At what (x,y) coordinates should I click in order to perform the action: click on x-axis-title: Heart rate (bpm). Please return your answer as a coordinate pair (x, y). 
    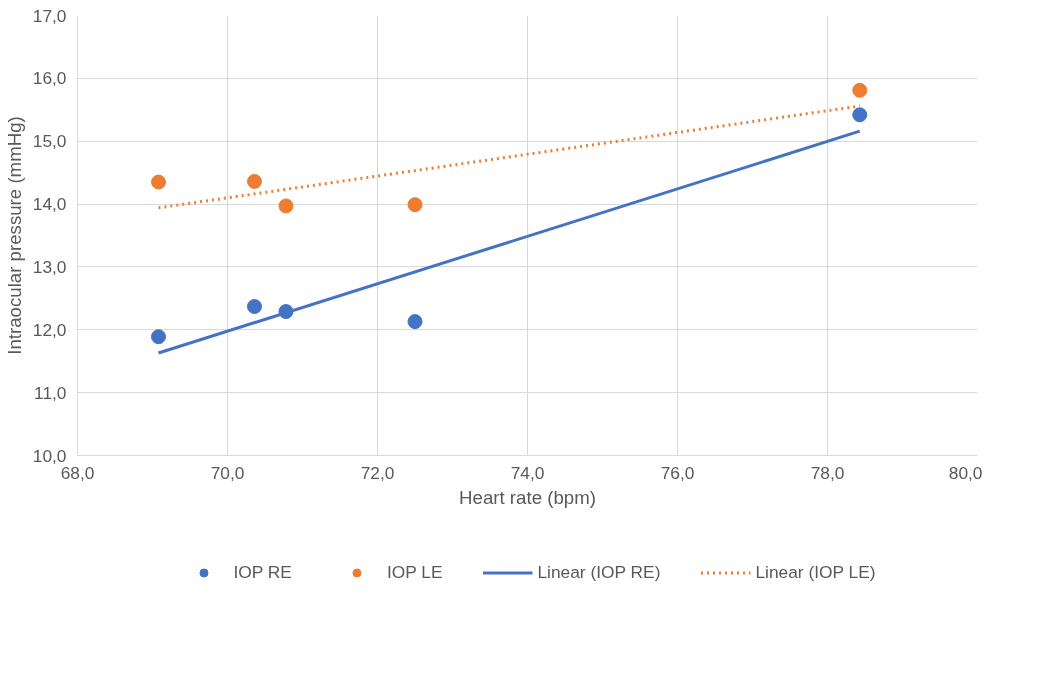
    Looking at the image, I should click on (527, 497).